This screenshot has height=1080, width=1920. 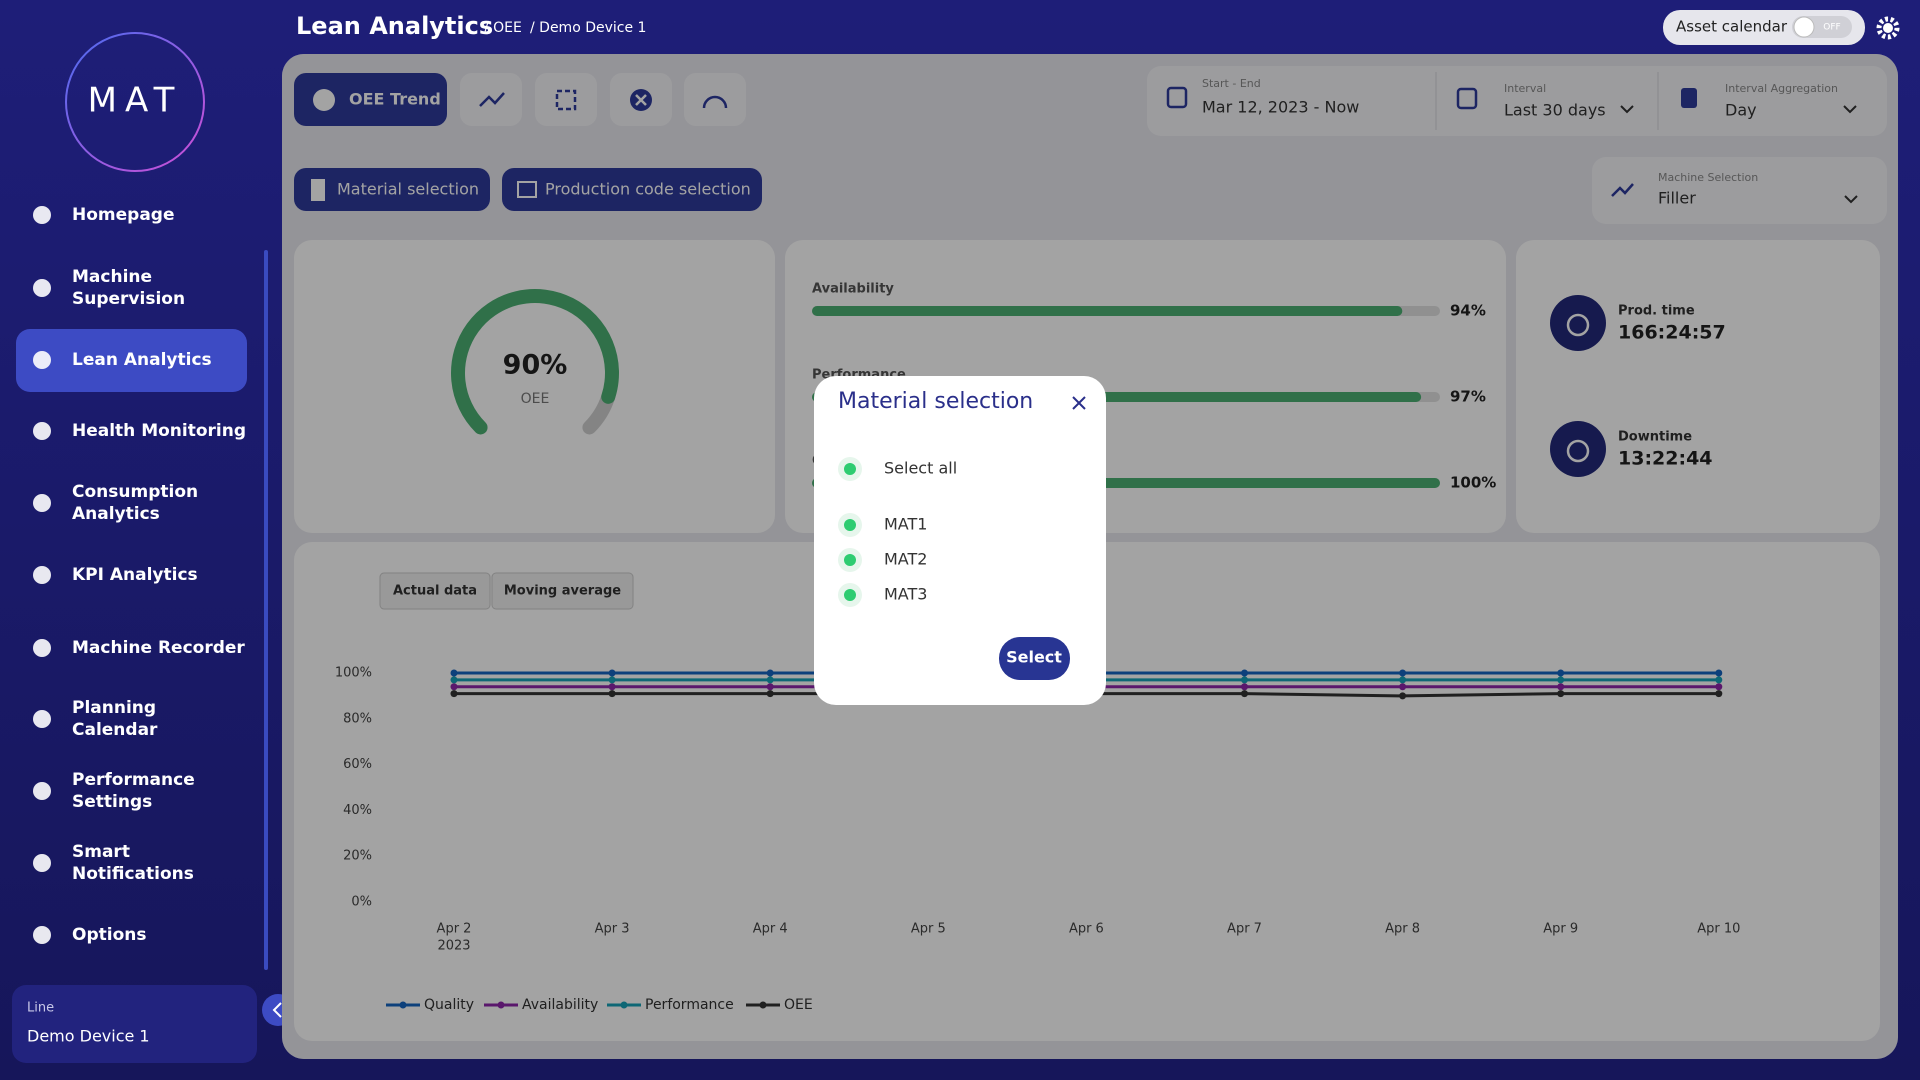 What do you see at coordinates (109, 935) in the screenshot?
I see `nav-label: Options` at bounding box center [109, 935].